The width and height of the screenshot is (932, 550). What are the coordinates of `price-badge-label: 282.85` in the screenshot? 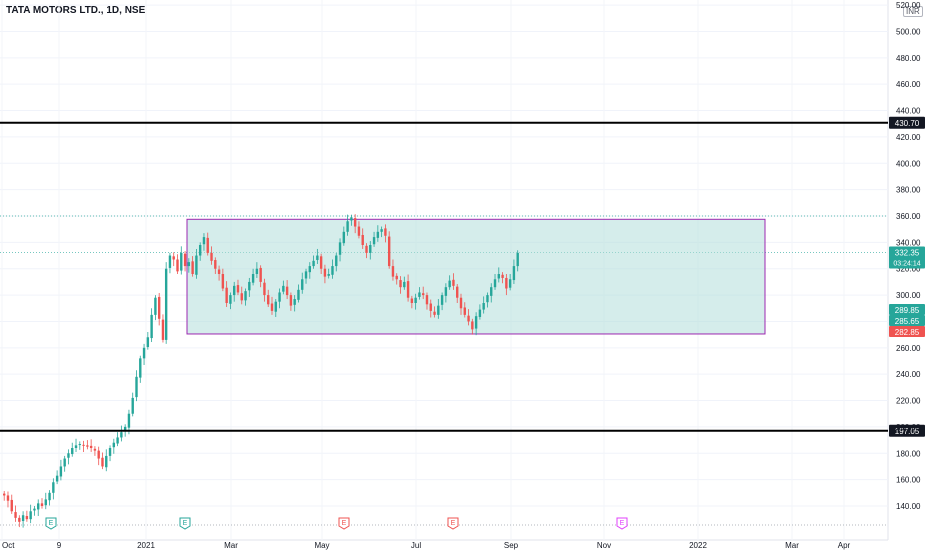 It's located at (907, 332).